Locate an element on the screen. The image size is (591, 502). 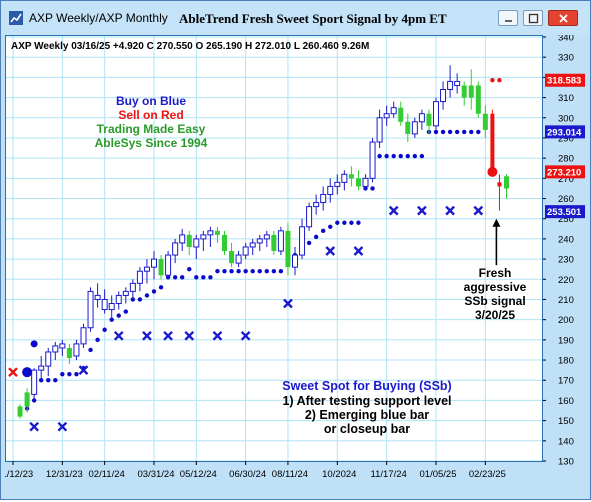
price-tag-label: 293.014 is located at coordinates (564, 132).